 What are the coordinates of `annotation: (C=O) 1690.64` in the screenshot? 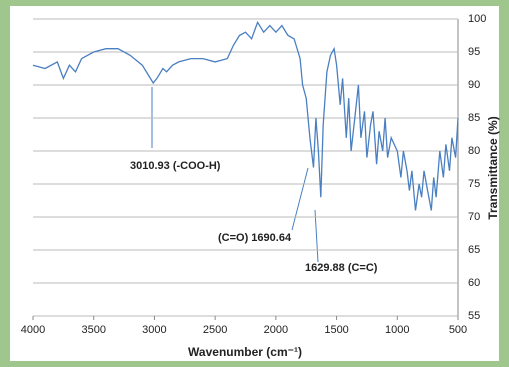 It's located at (255, 238).